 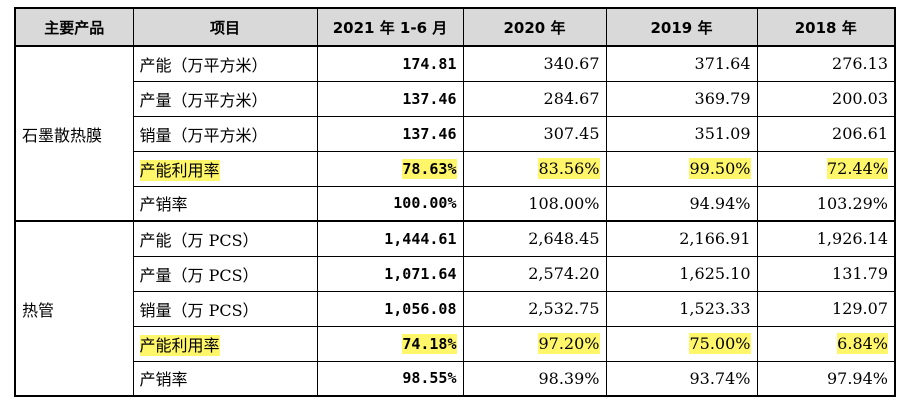 I want to click on value-2020-cell: 108.00%, so click(x=534, y=203).